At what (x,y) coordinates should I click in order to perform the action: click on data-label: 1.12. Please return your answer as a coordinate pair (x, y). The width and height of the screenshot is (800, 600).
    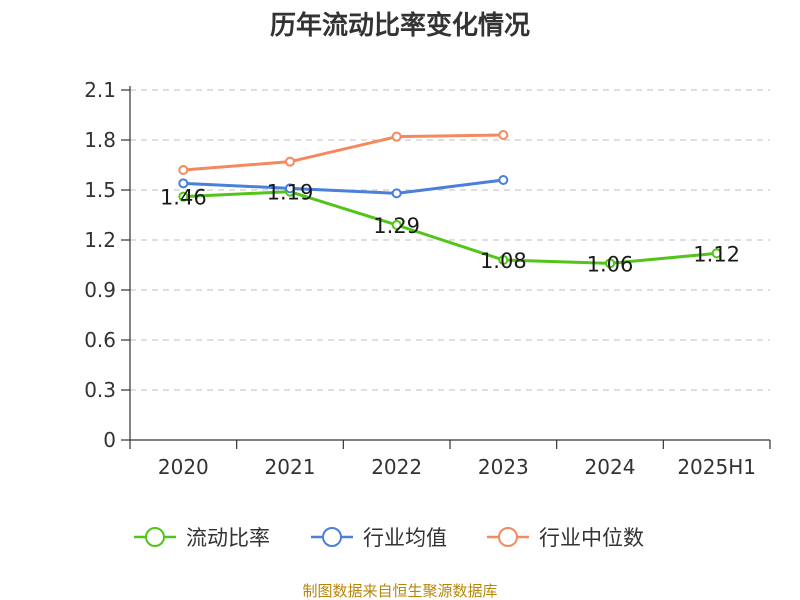
    Looking at the image, I should click on (716, 254).